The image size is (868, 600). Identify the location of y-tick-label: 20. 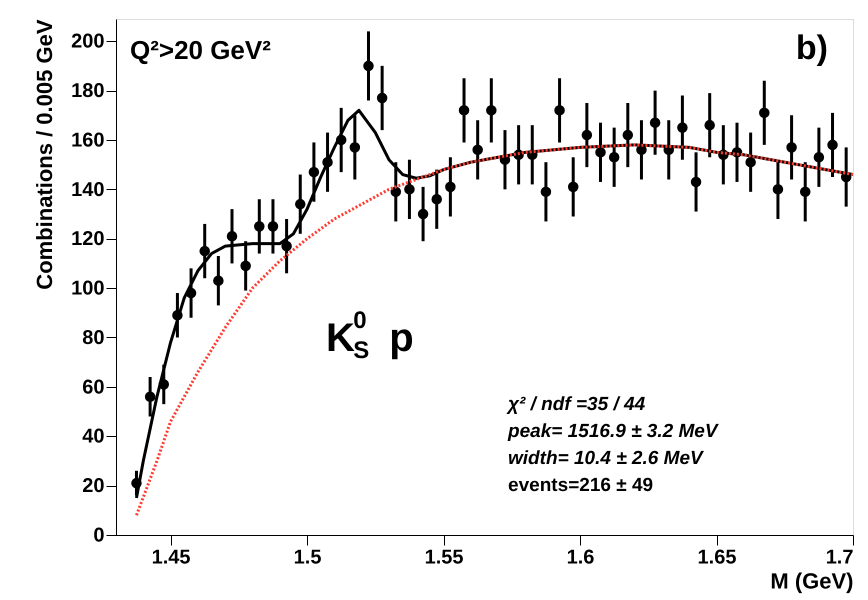
(93, 486).